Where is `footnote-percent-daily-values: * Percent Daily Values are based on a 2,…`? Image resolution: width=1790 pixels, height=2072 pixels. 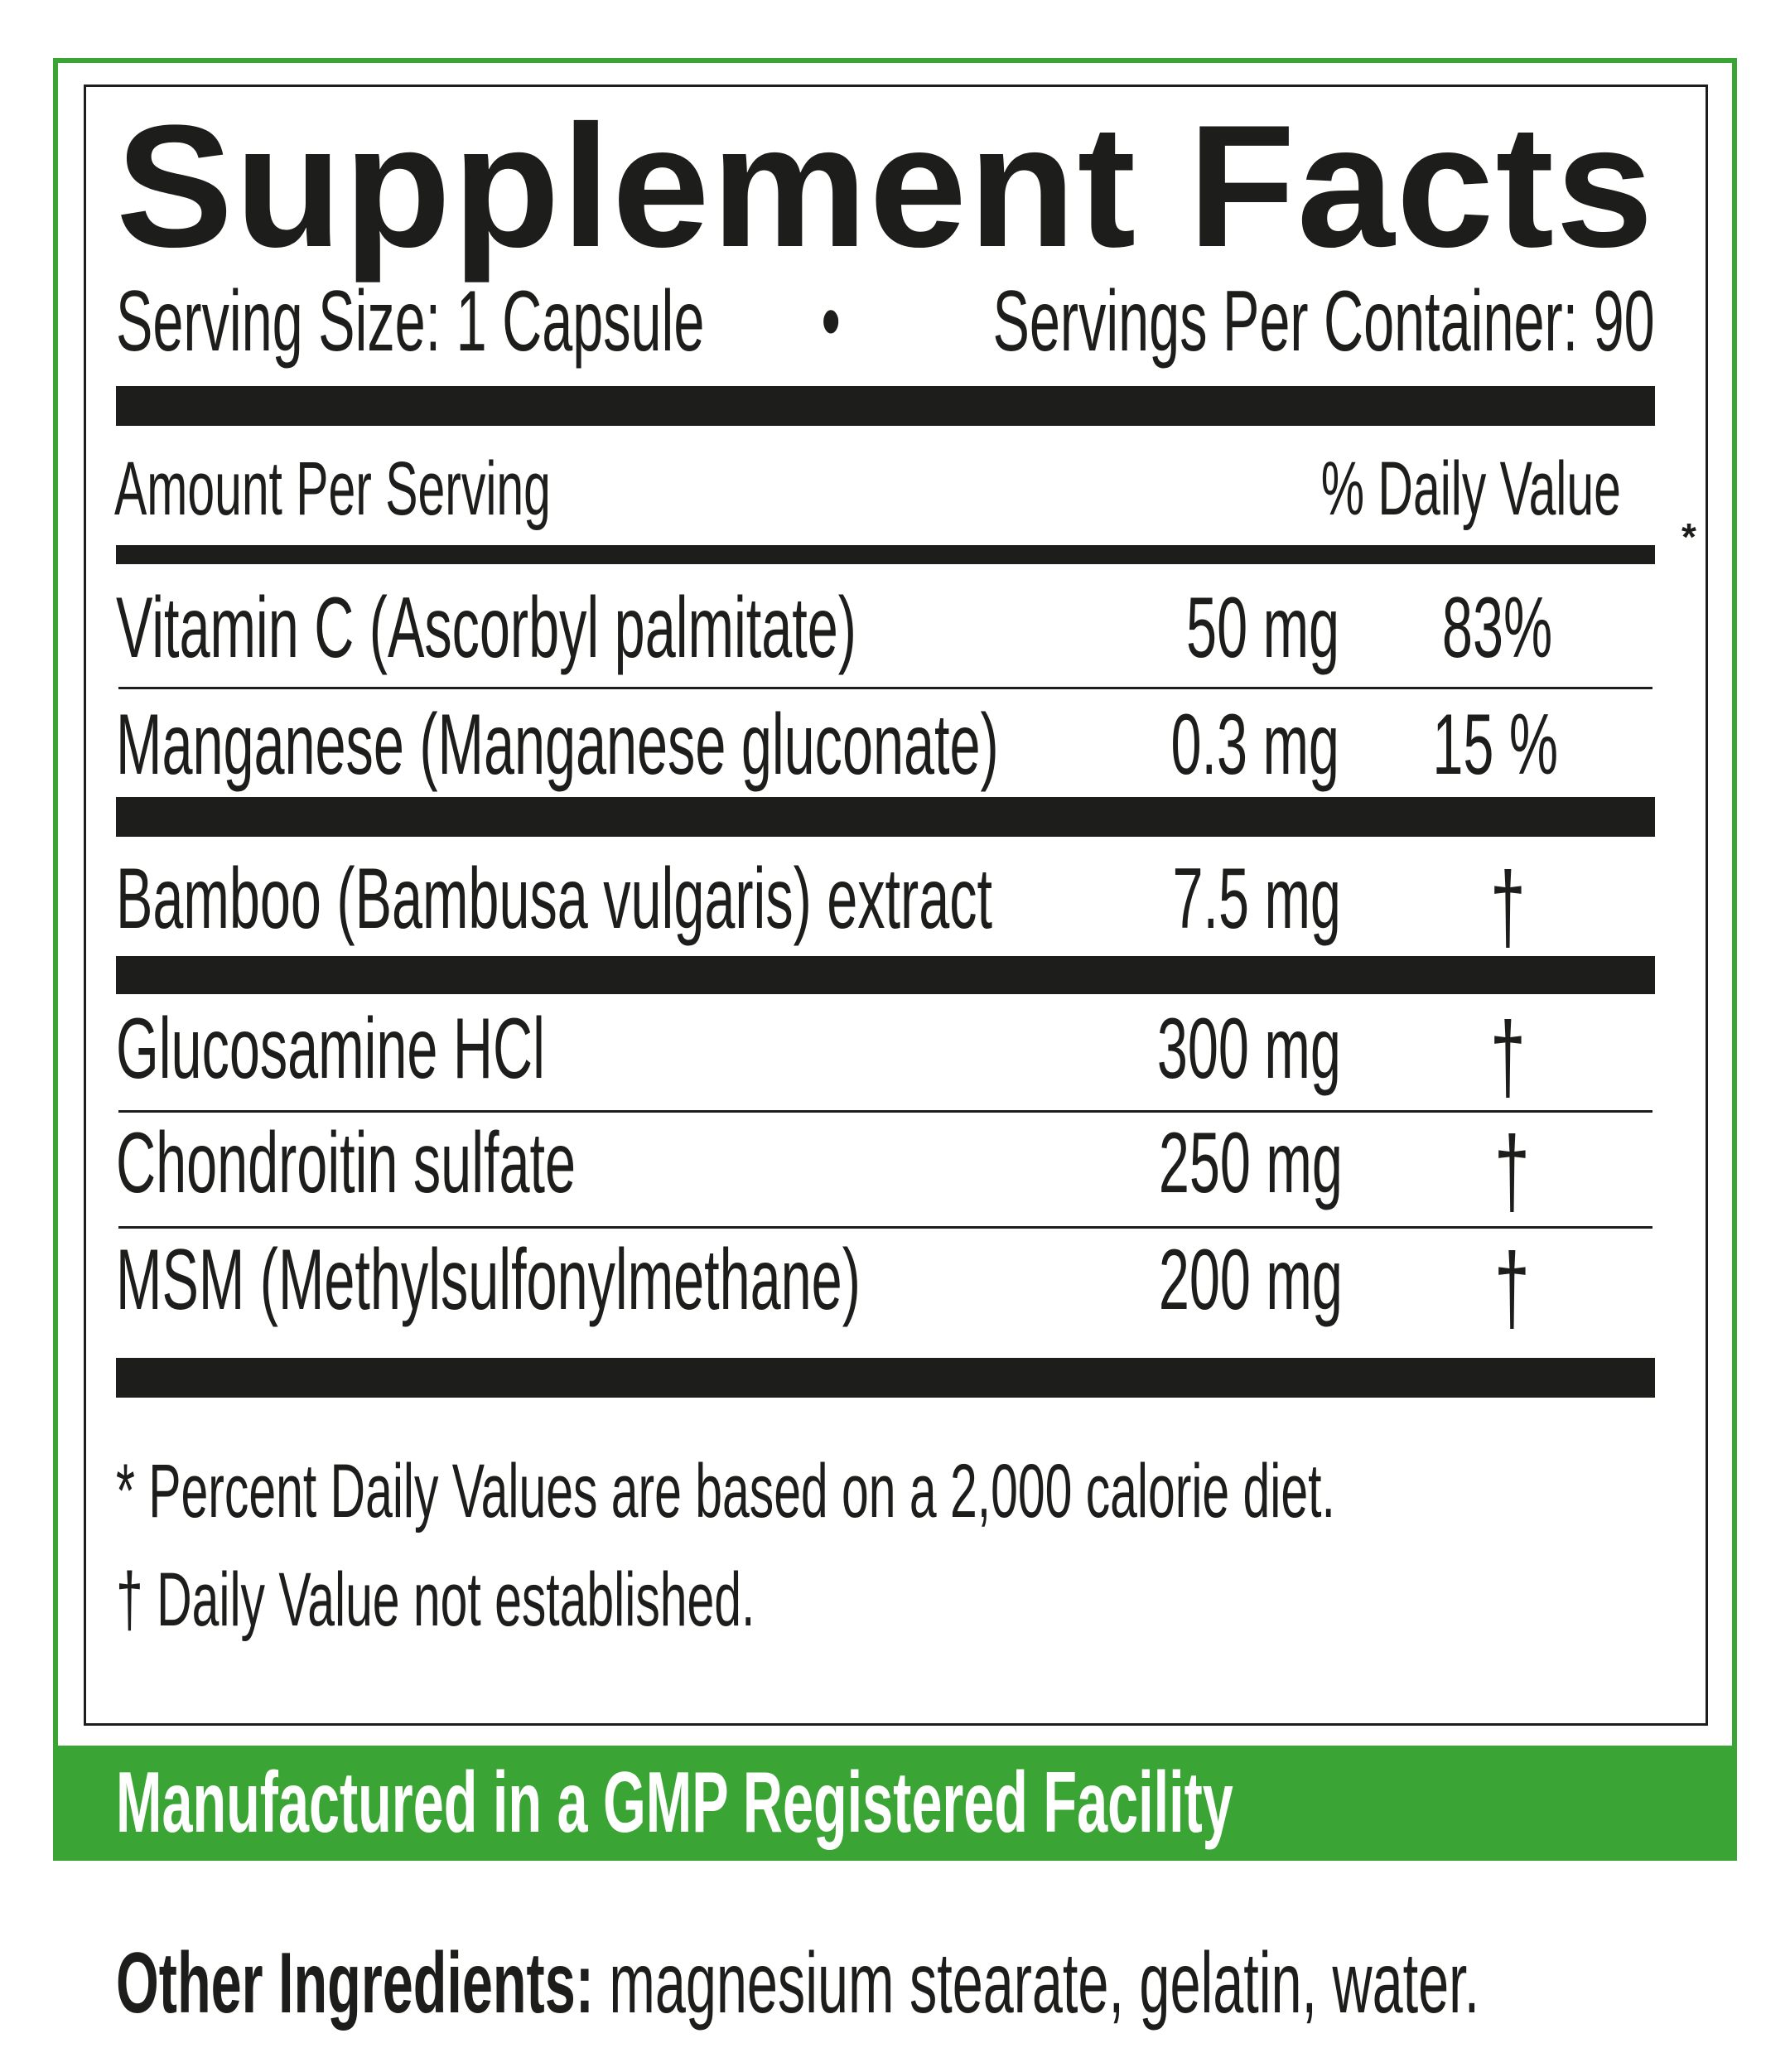 footnote-percent-daily-values: * Percent Daily Values are based on a 2,… is located at coordinates (725, 1491).